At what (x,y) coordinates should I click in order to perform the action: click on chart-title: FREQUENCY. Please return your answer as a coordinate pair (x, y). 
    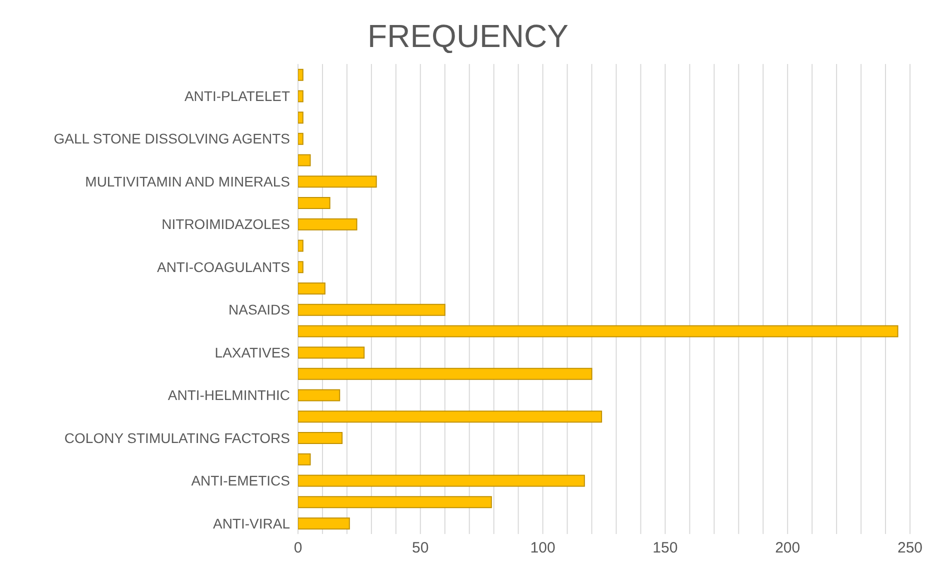
    Looking at the image, I should click on (468, 36).